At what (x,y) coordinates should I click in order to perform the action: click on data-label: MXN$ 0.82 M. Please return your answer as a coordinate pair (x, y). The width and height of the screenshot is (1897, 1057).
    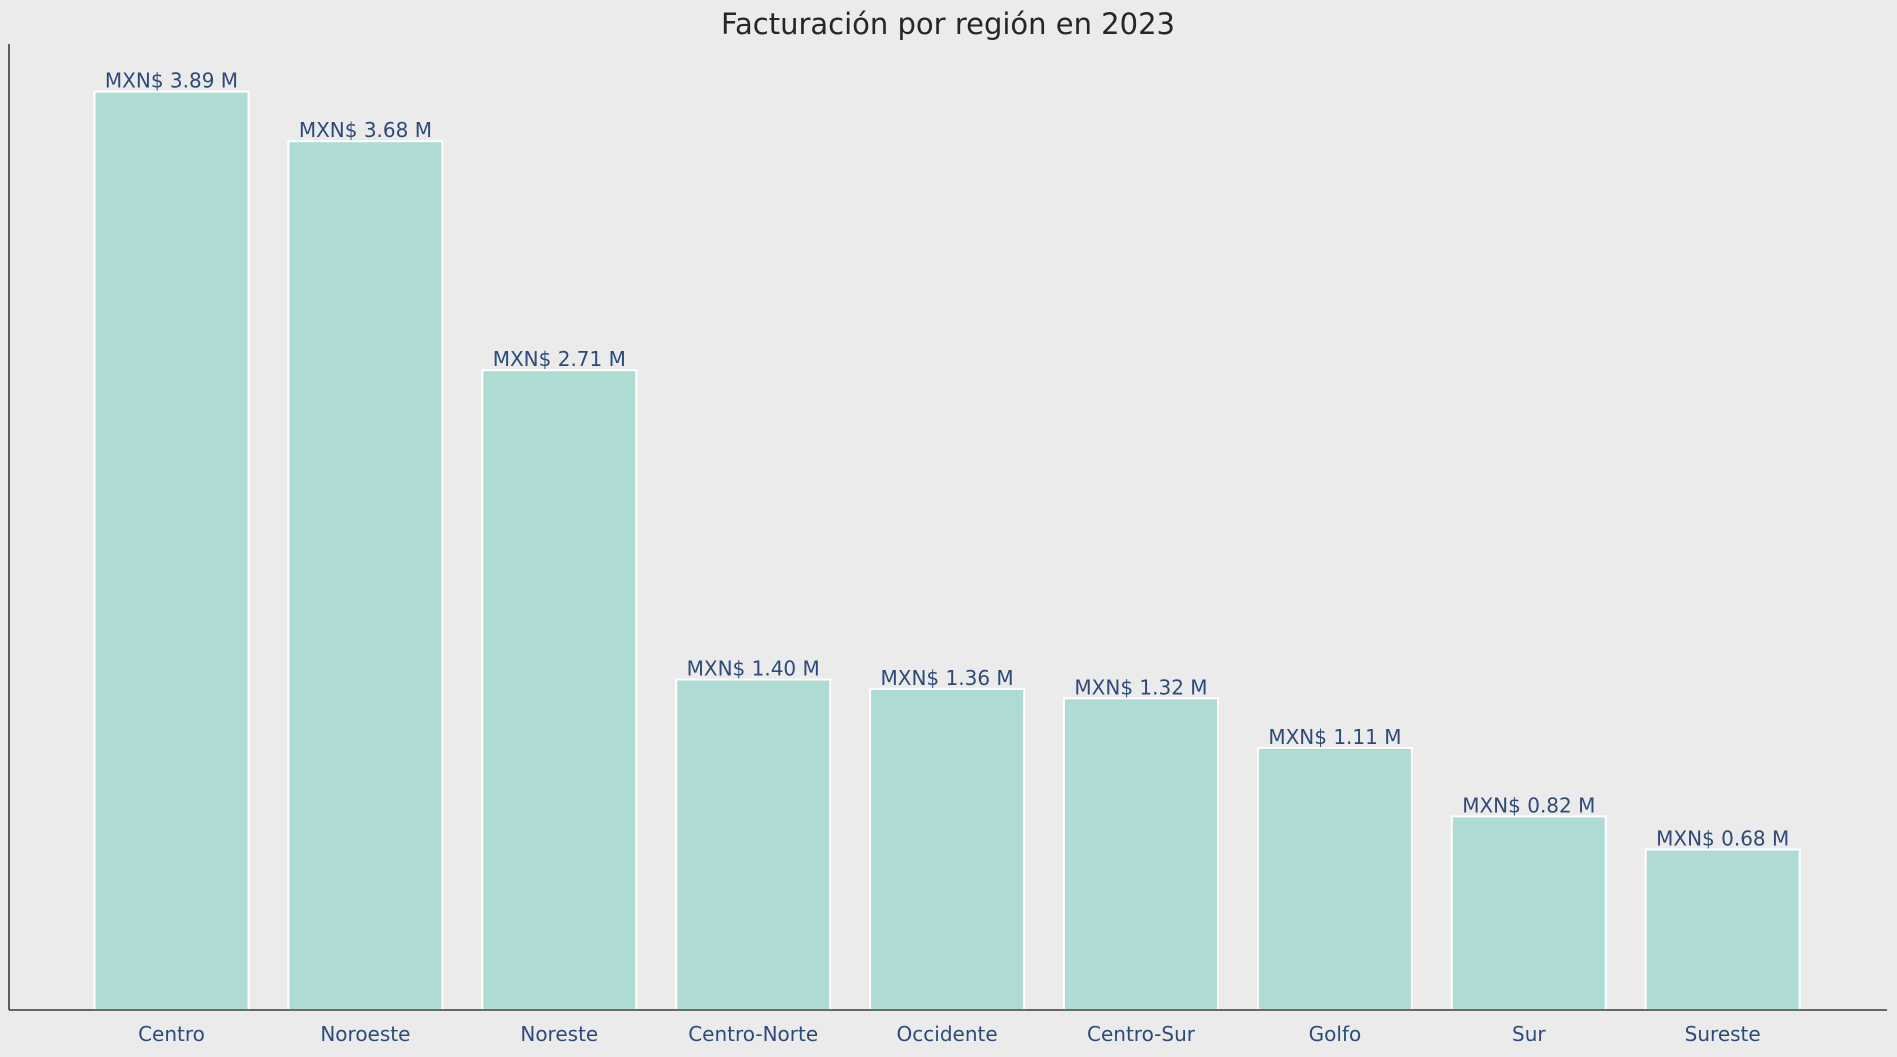
    Looking at the image, I should click on (1528, 805).